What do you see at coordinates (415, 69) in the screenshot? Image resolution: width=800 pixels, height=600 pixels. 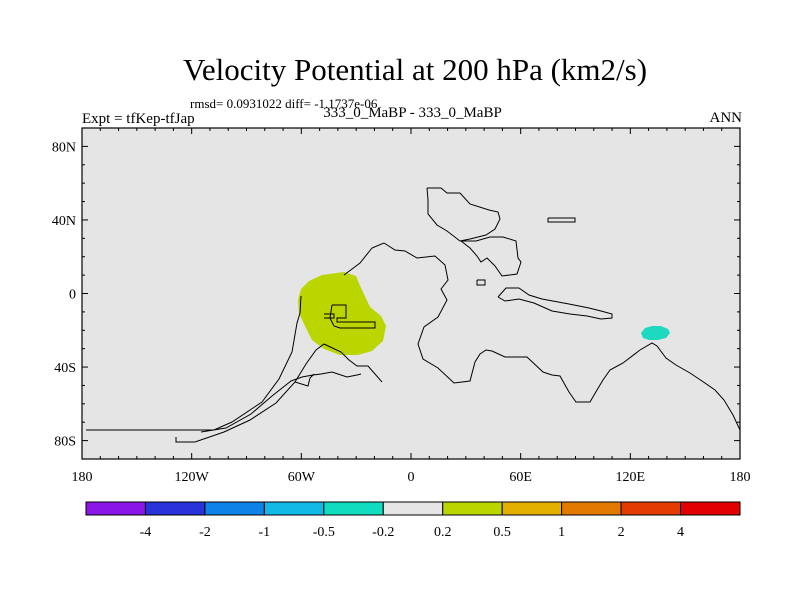 I see `chart-title: Velocity Potential at 200 hPa (km2/s)` at bounding box center [415, 69].